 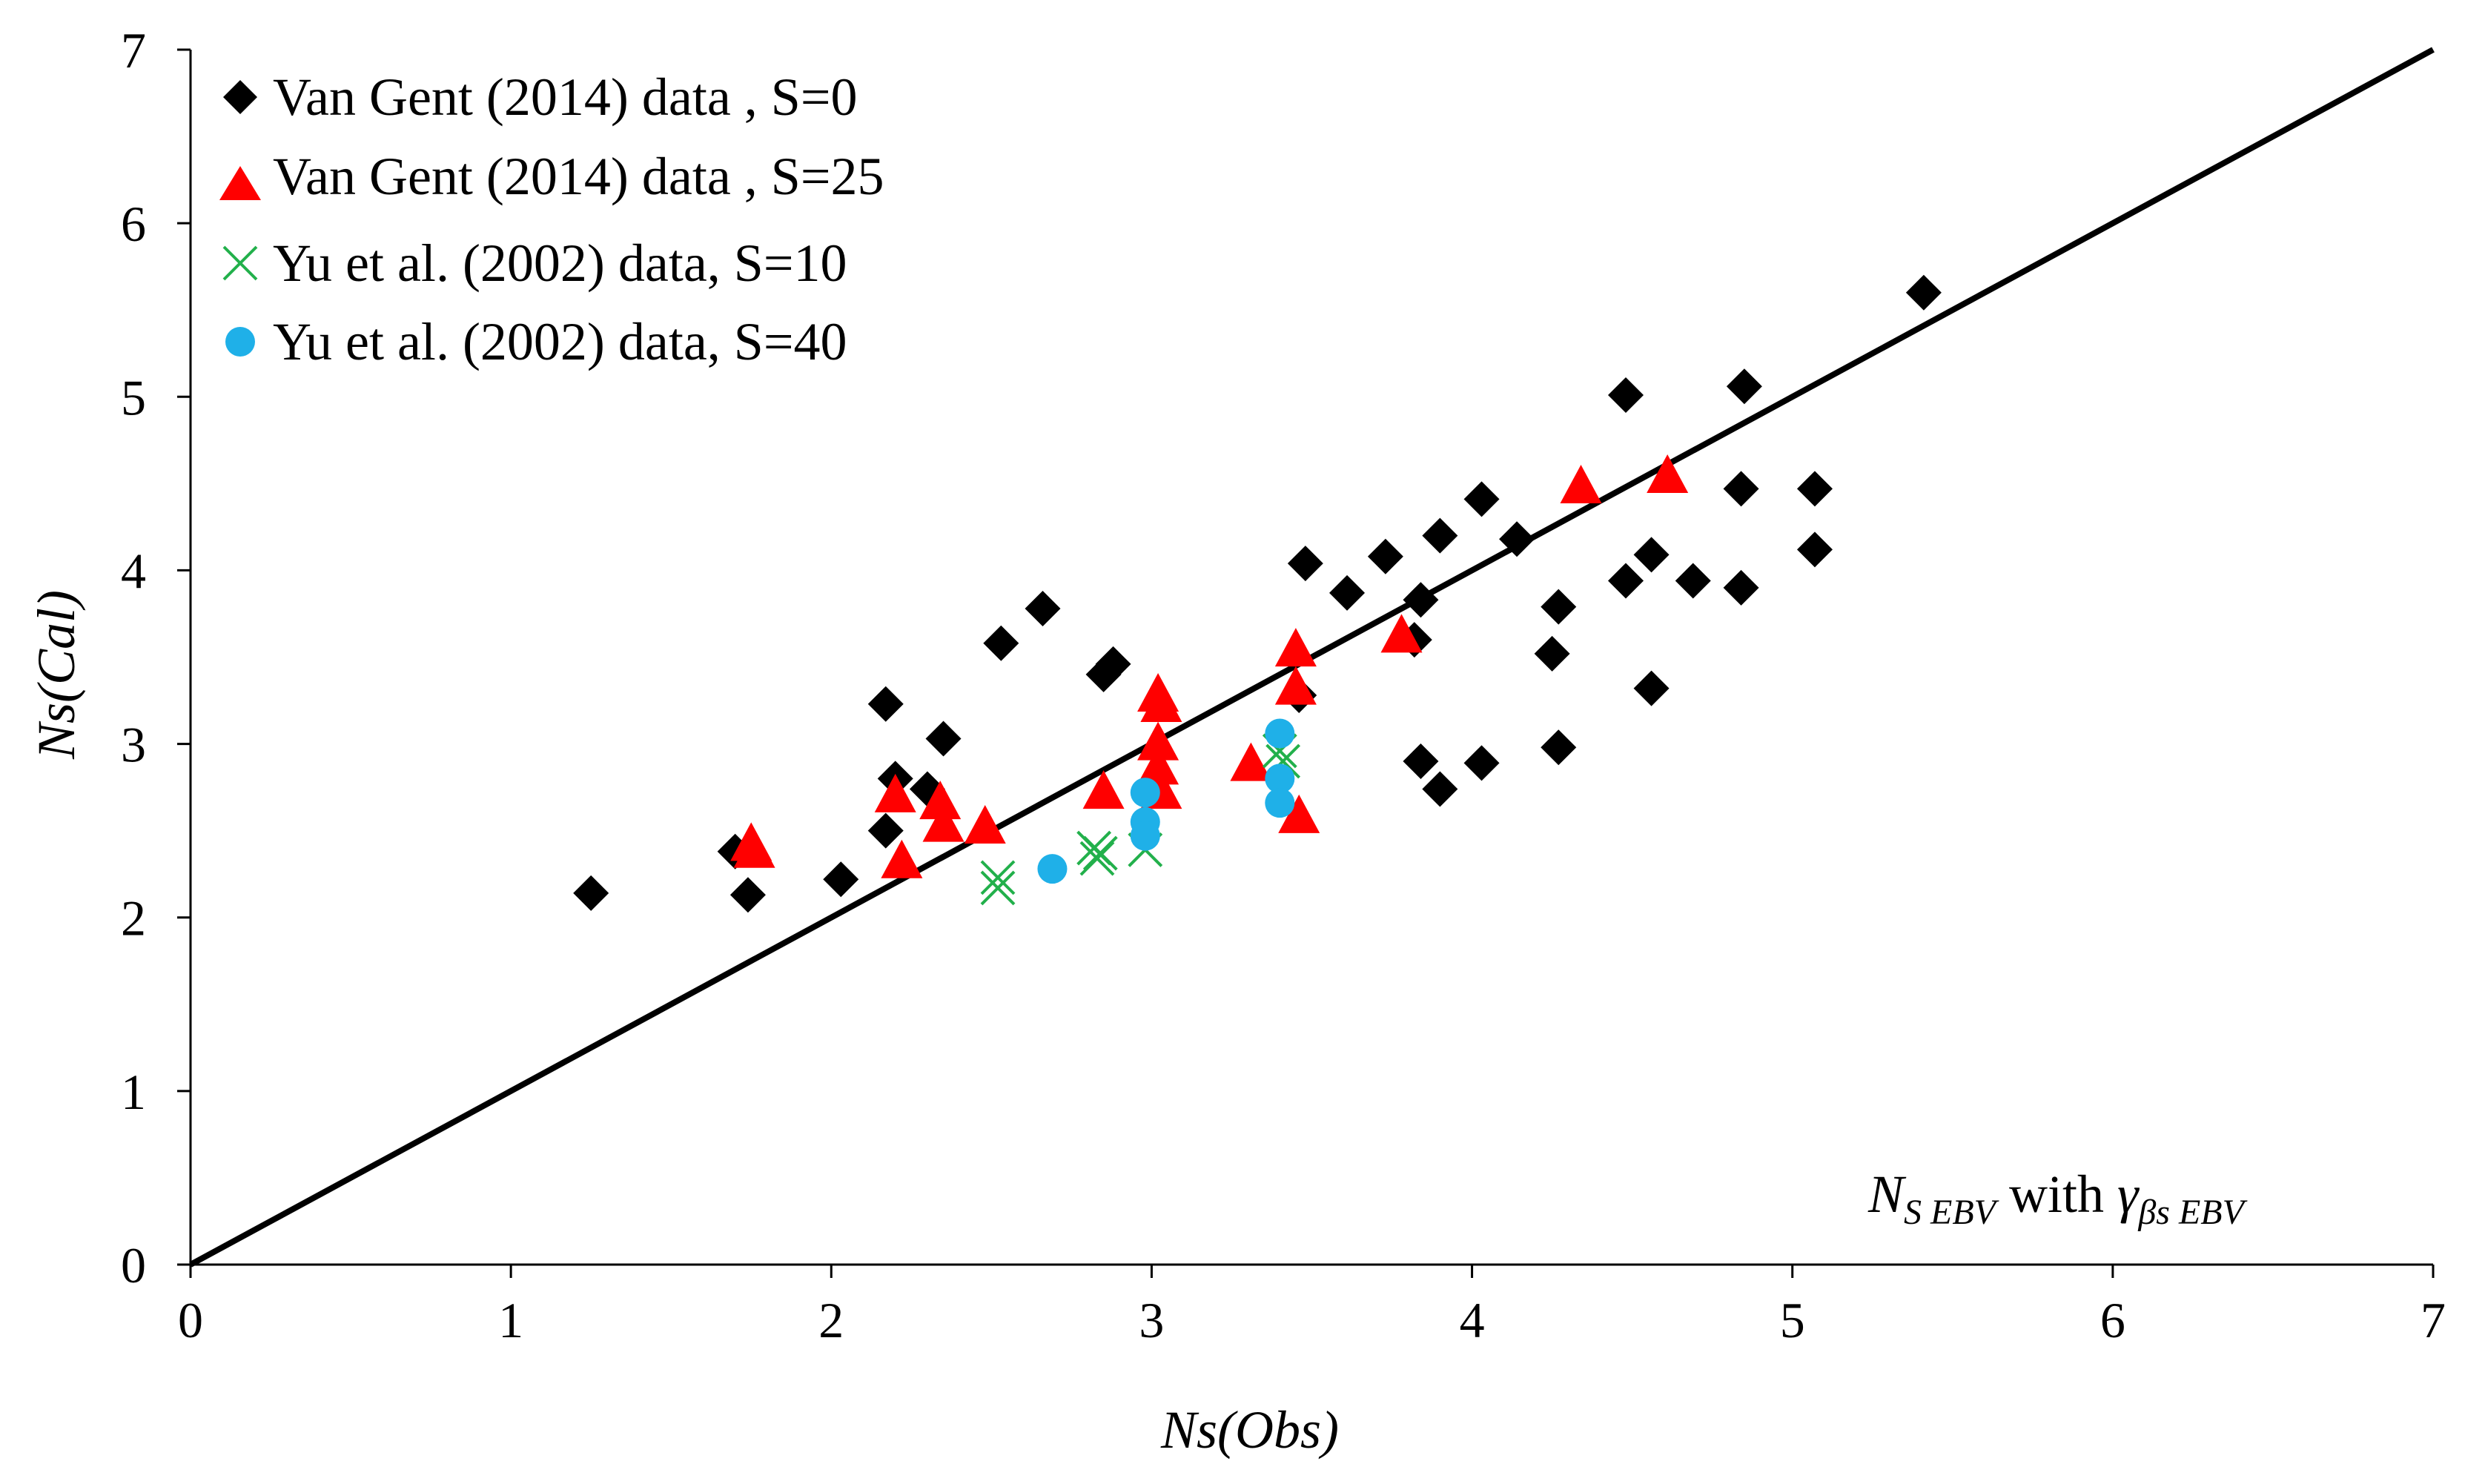 I want to click on annotation-with: with, so click(x=2056, y=1194).